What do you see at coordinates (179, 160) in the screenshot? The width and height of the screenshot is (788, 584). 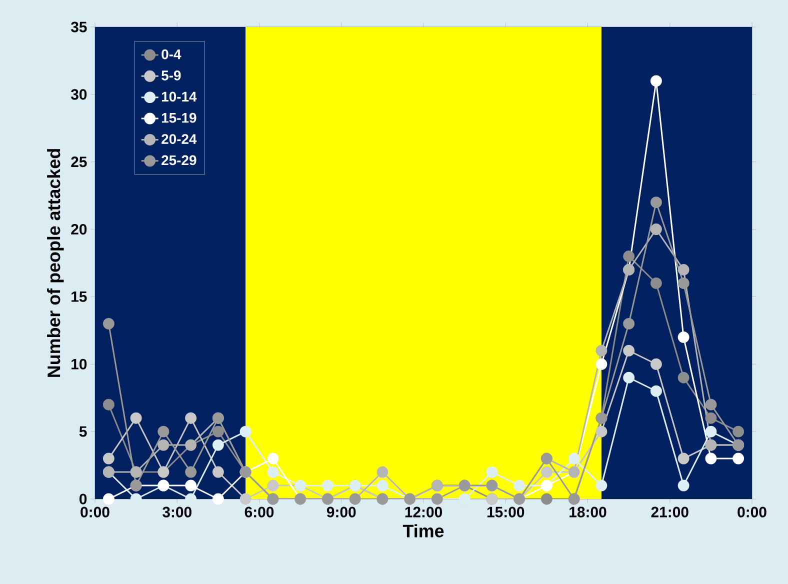 I see `legend-label: 25-29` at bounding box center [179, 160].